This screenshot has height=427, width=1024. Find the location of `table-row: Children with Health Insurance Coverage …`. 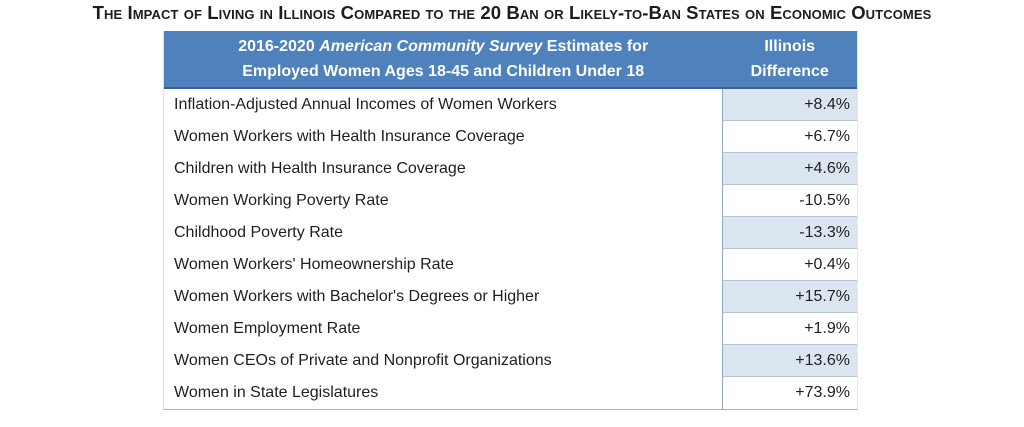

table-row: Children with Health Insurance Coverage … is located at coordinates (510, 169).